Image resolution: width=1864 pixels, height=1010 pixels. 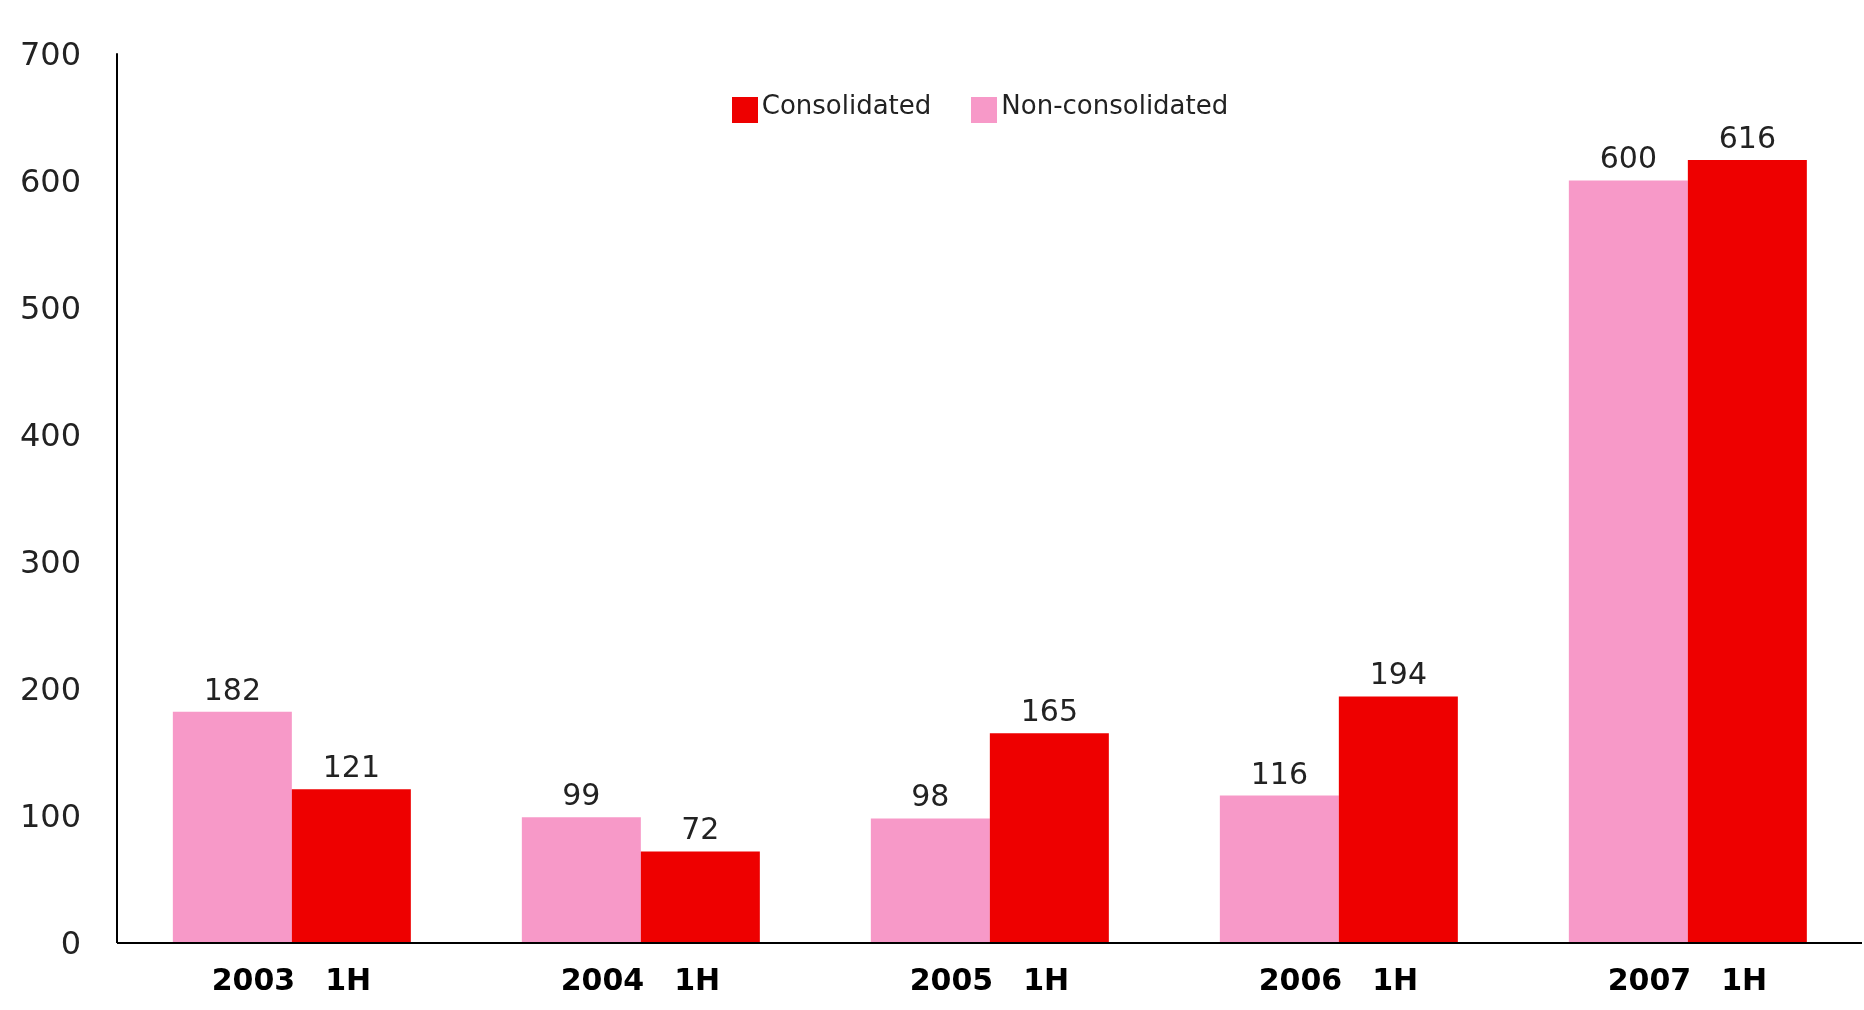 I want to click on y-tick-label: 100, so click(x=50, y=816).